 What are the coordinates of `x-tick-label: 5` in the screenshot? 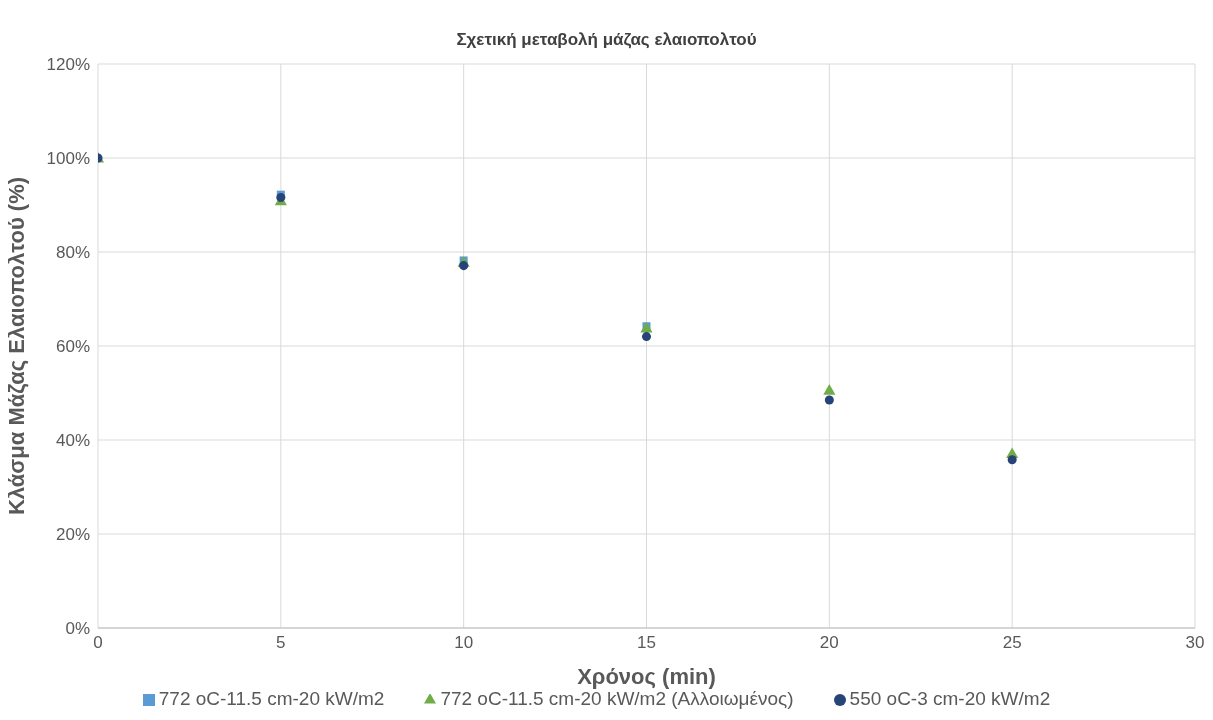 It's located at (281, 643).